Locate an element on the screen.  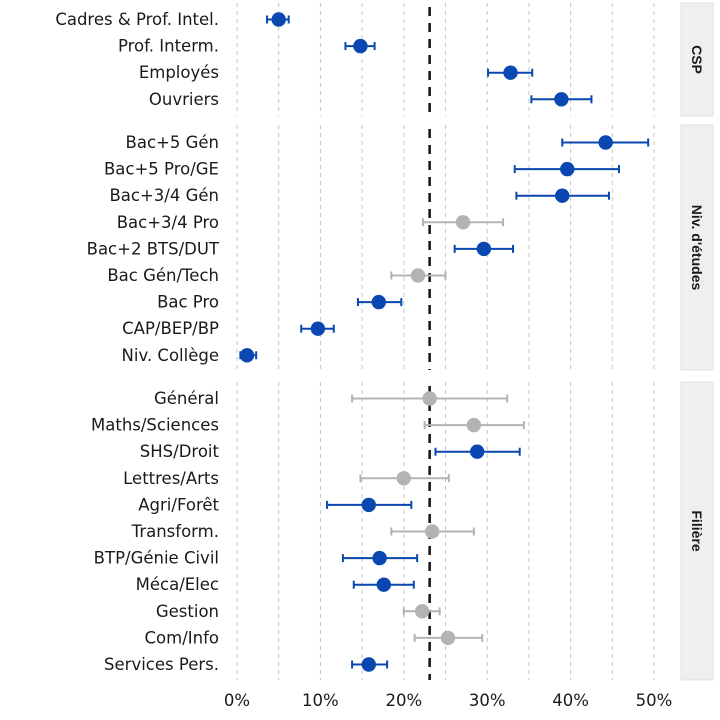
y-tick-label: Bac+5 Pro/GE is located at coordinates (161, 169).